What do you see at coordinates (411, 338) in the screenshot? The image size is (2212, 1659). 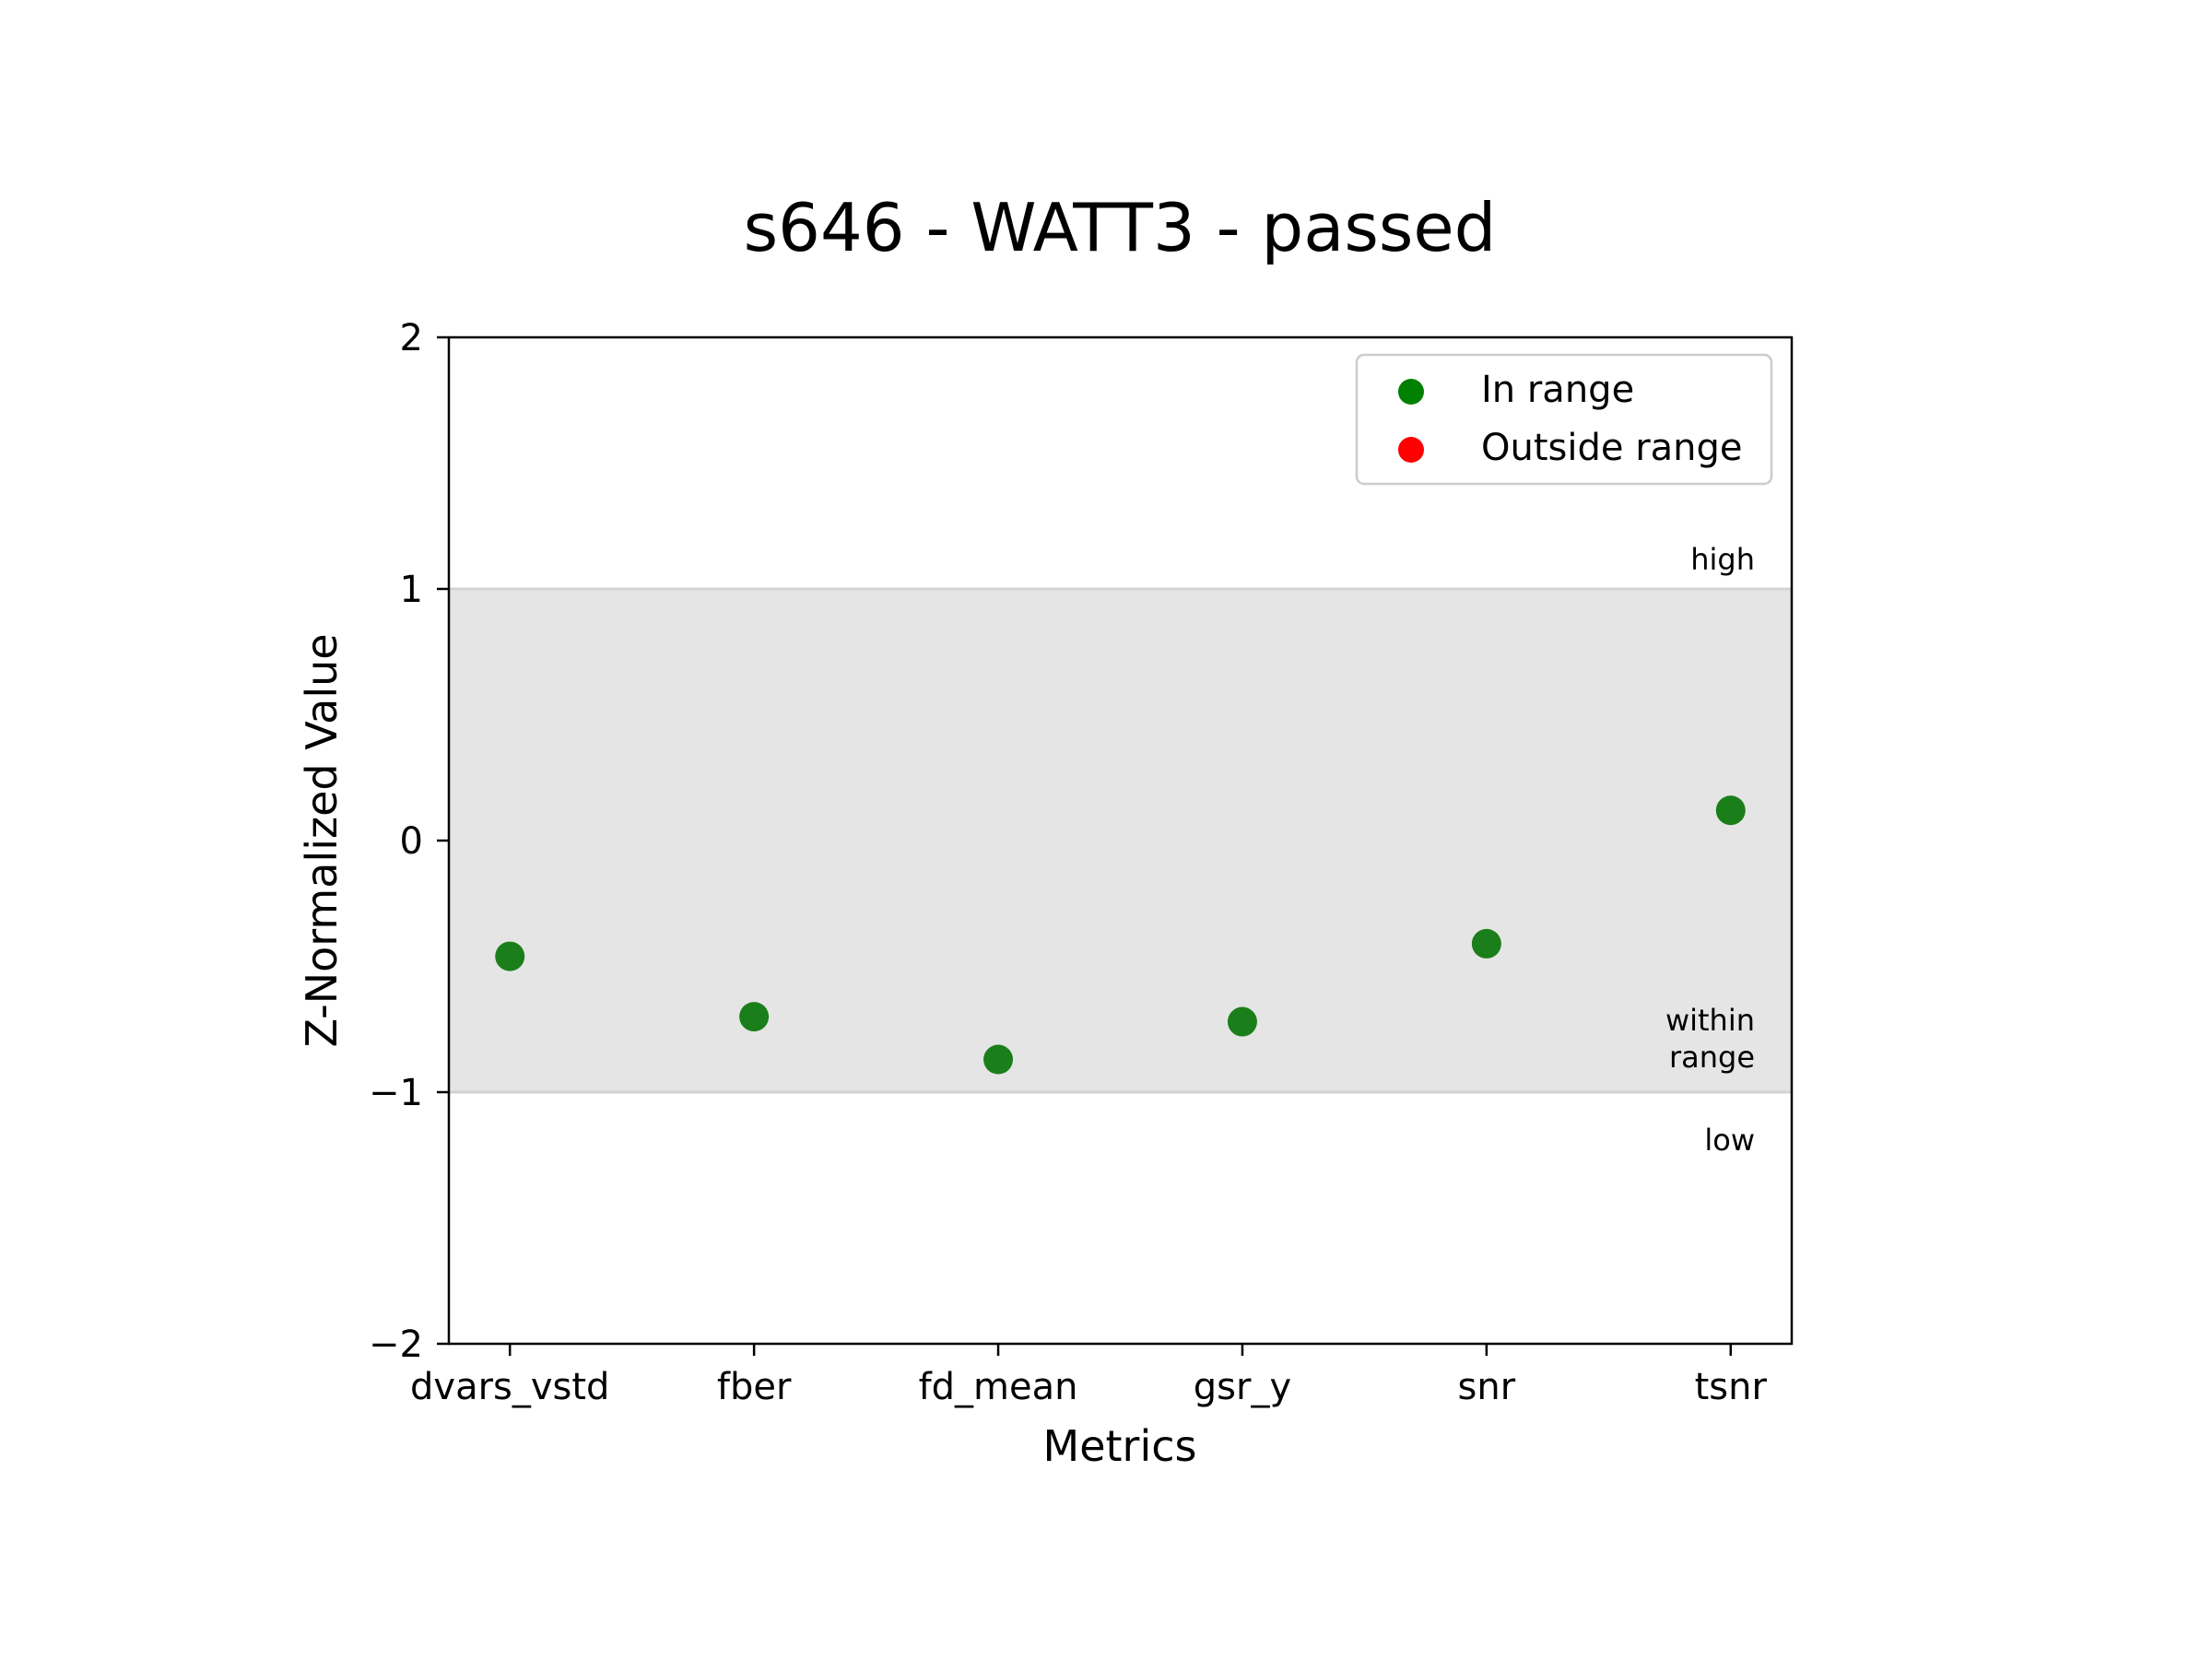 I see `y-tick-label: 2` at bounding box center [411, 338].